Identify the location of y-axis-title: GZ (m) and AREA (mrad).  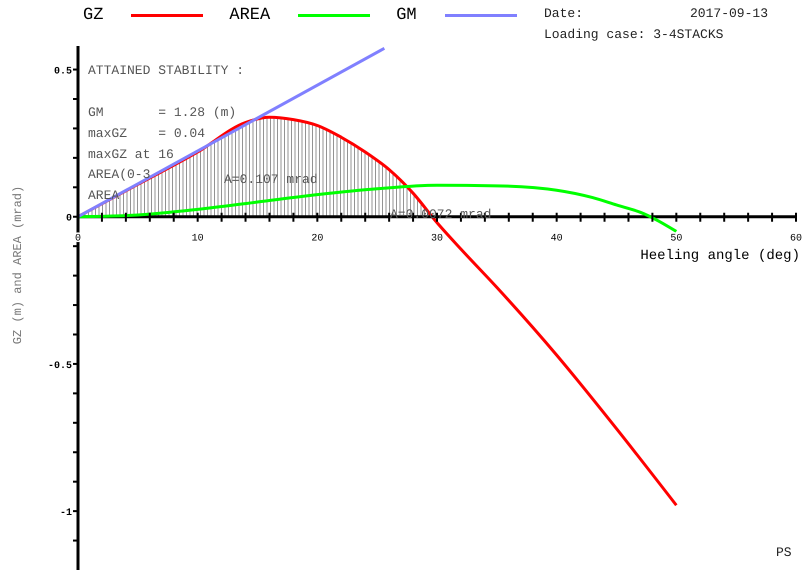
(18, 265).